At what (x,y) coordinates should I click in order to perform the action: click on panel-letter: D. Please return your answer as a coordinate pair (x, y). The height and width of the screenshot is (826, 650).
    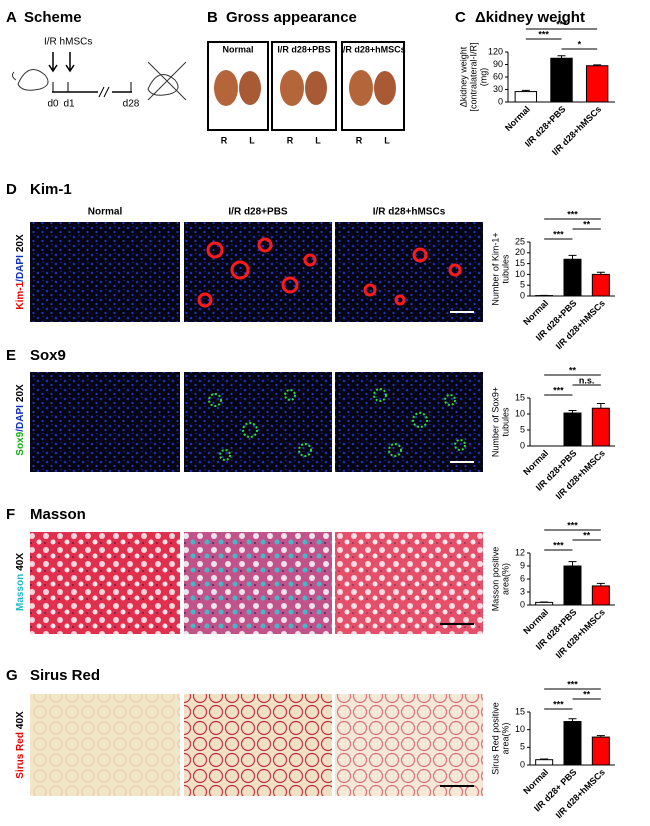
    Looking at the image, I should click on (11, 189).